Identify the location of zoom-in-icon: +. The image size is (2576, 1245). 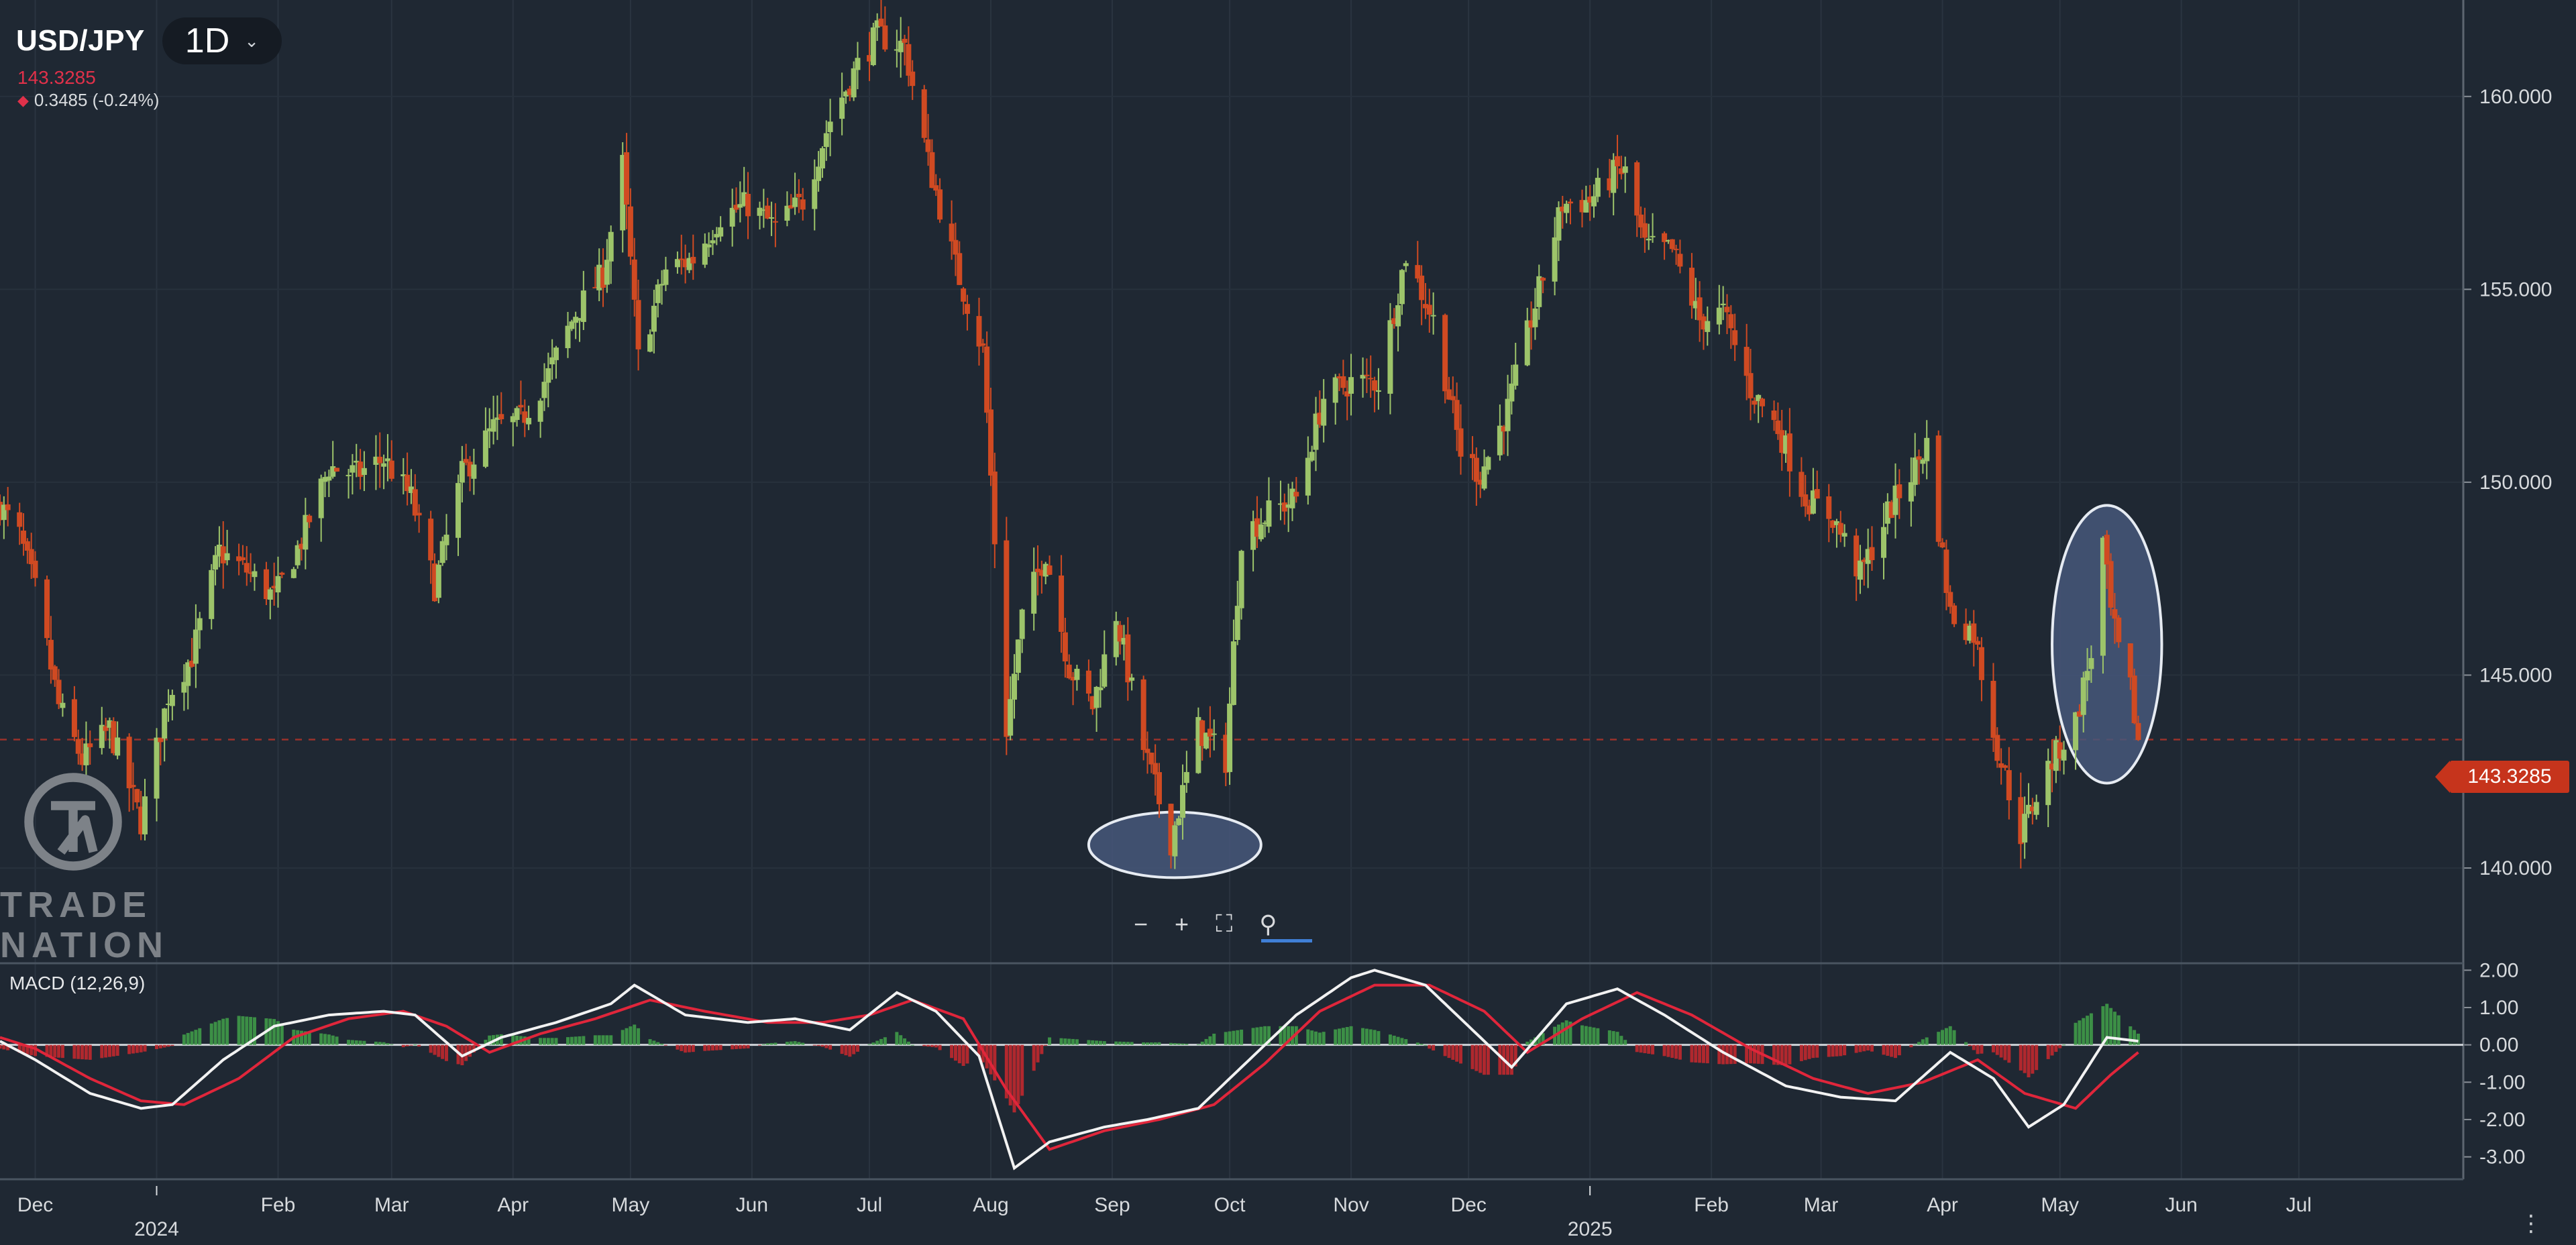
(1182, 924).